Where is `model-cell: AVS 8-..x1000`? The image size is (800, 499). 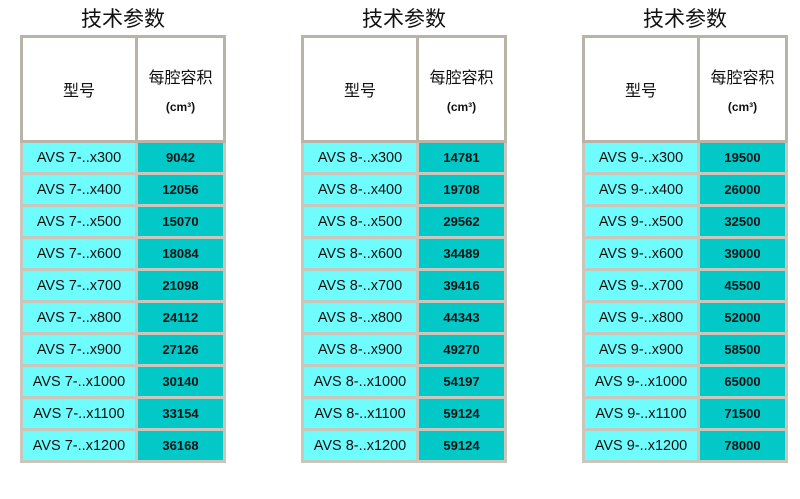 model-cell: AVS 8-..x1000 is located at coordinates (360, 381).